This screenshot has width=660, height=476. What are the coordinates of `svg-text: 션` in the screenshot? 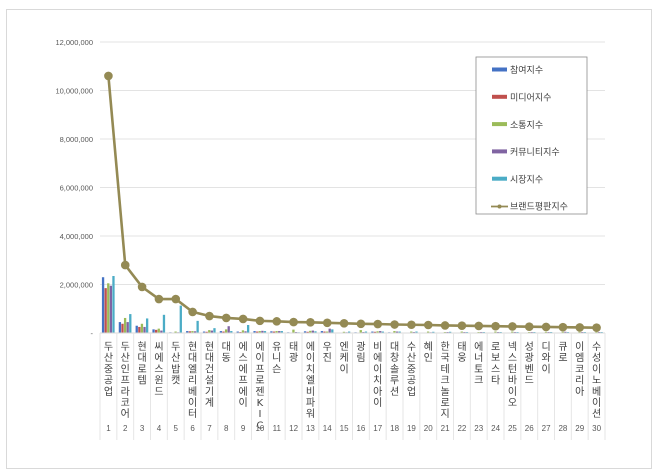 It's located at (596, 414).